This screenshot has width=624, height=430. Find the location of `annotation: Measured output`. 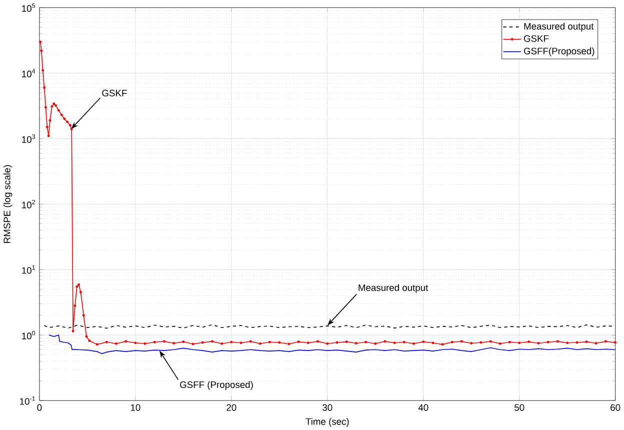

annotation: Measured output is located at coordinates (393, 288).